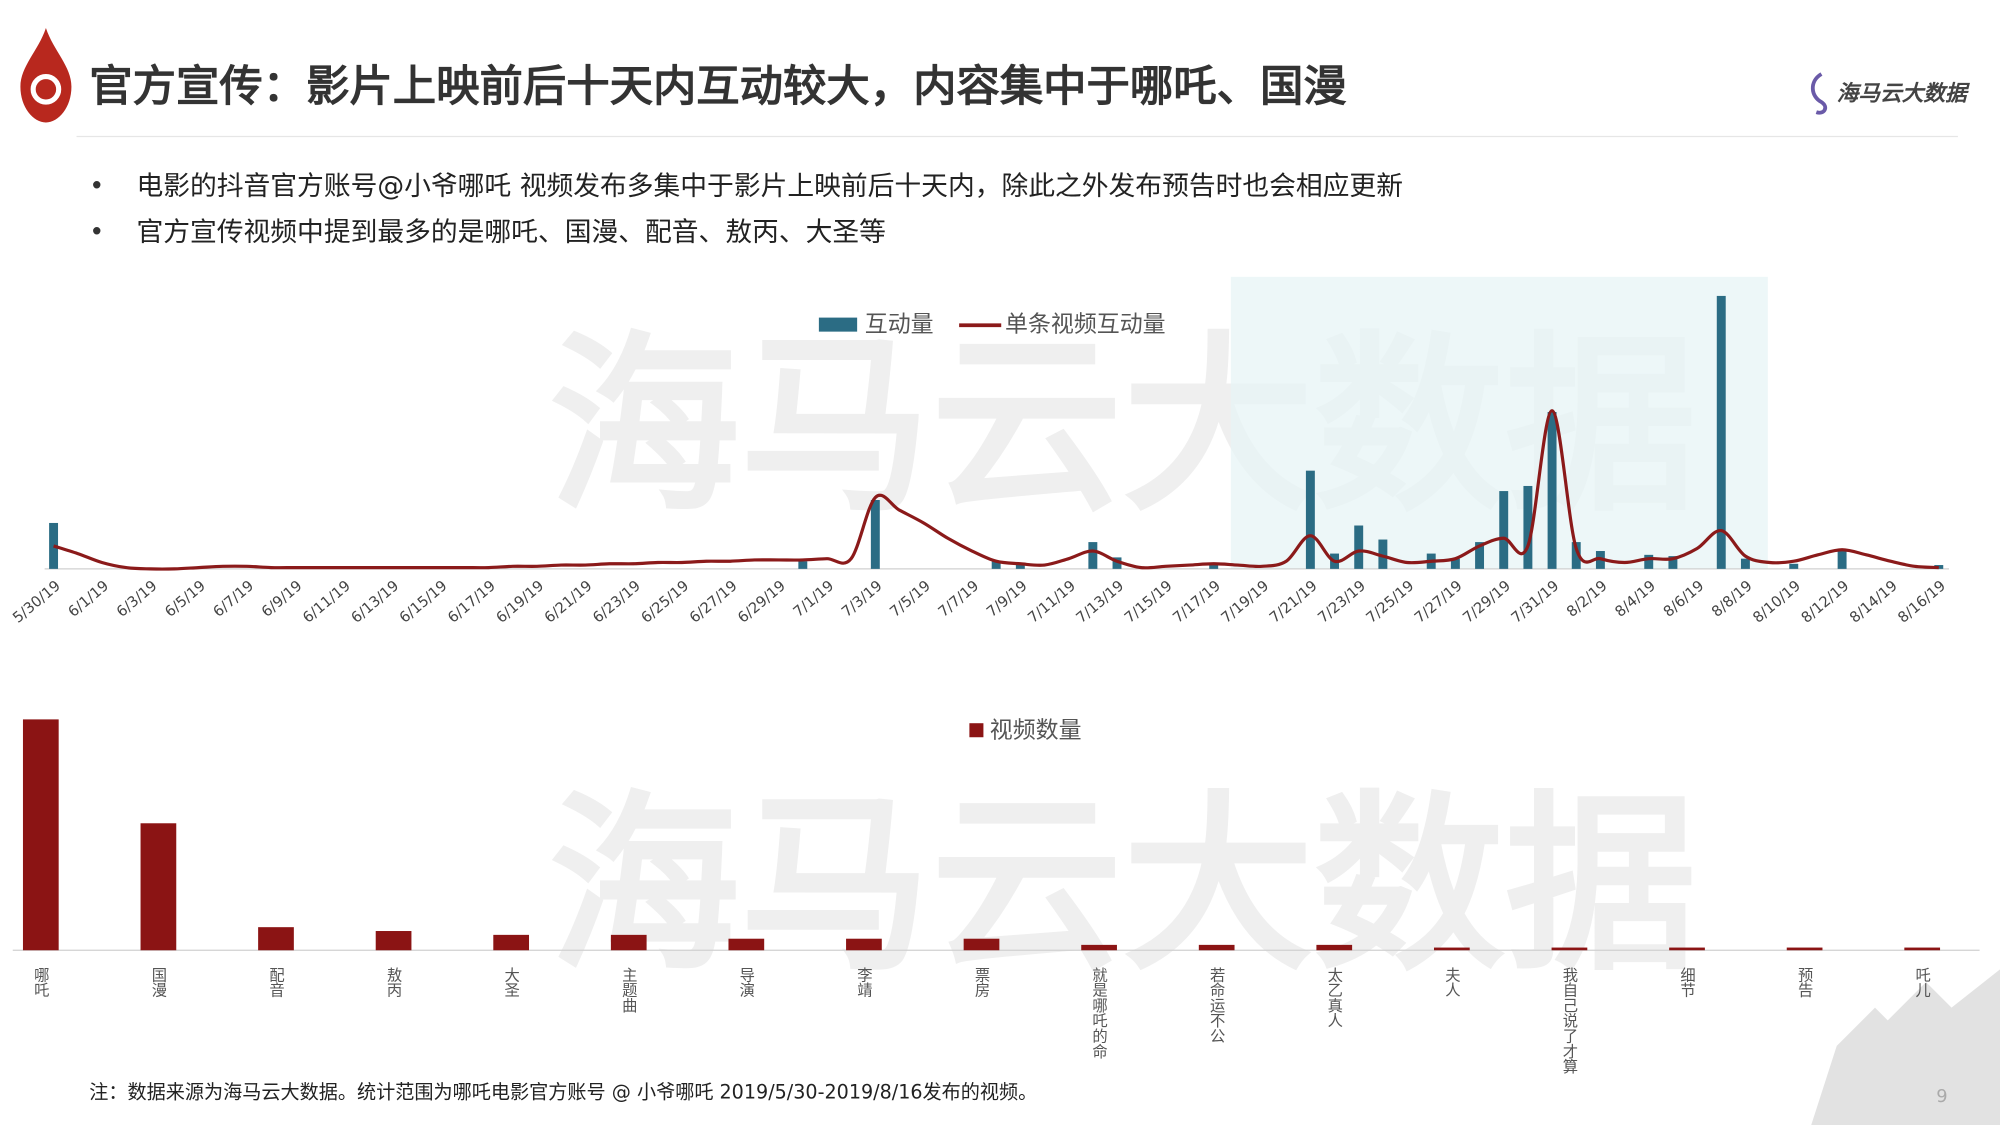 This screenshot has width=2000, height=1125. What do you see at coordinates (746, 982) in the screenshot?
I see `x-tick-label: 导演` at bounding box center [746, 982].